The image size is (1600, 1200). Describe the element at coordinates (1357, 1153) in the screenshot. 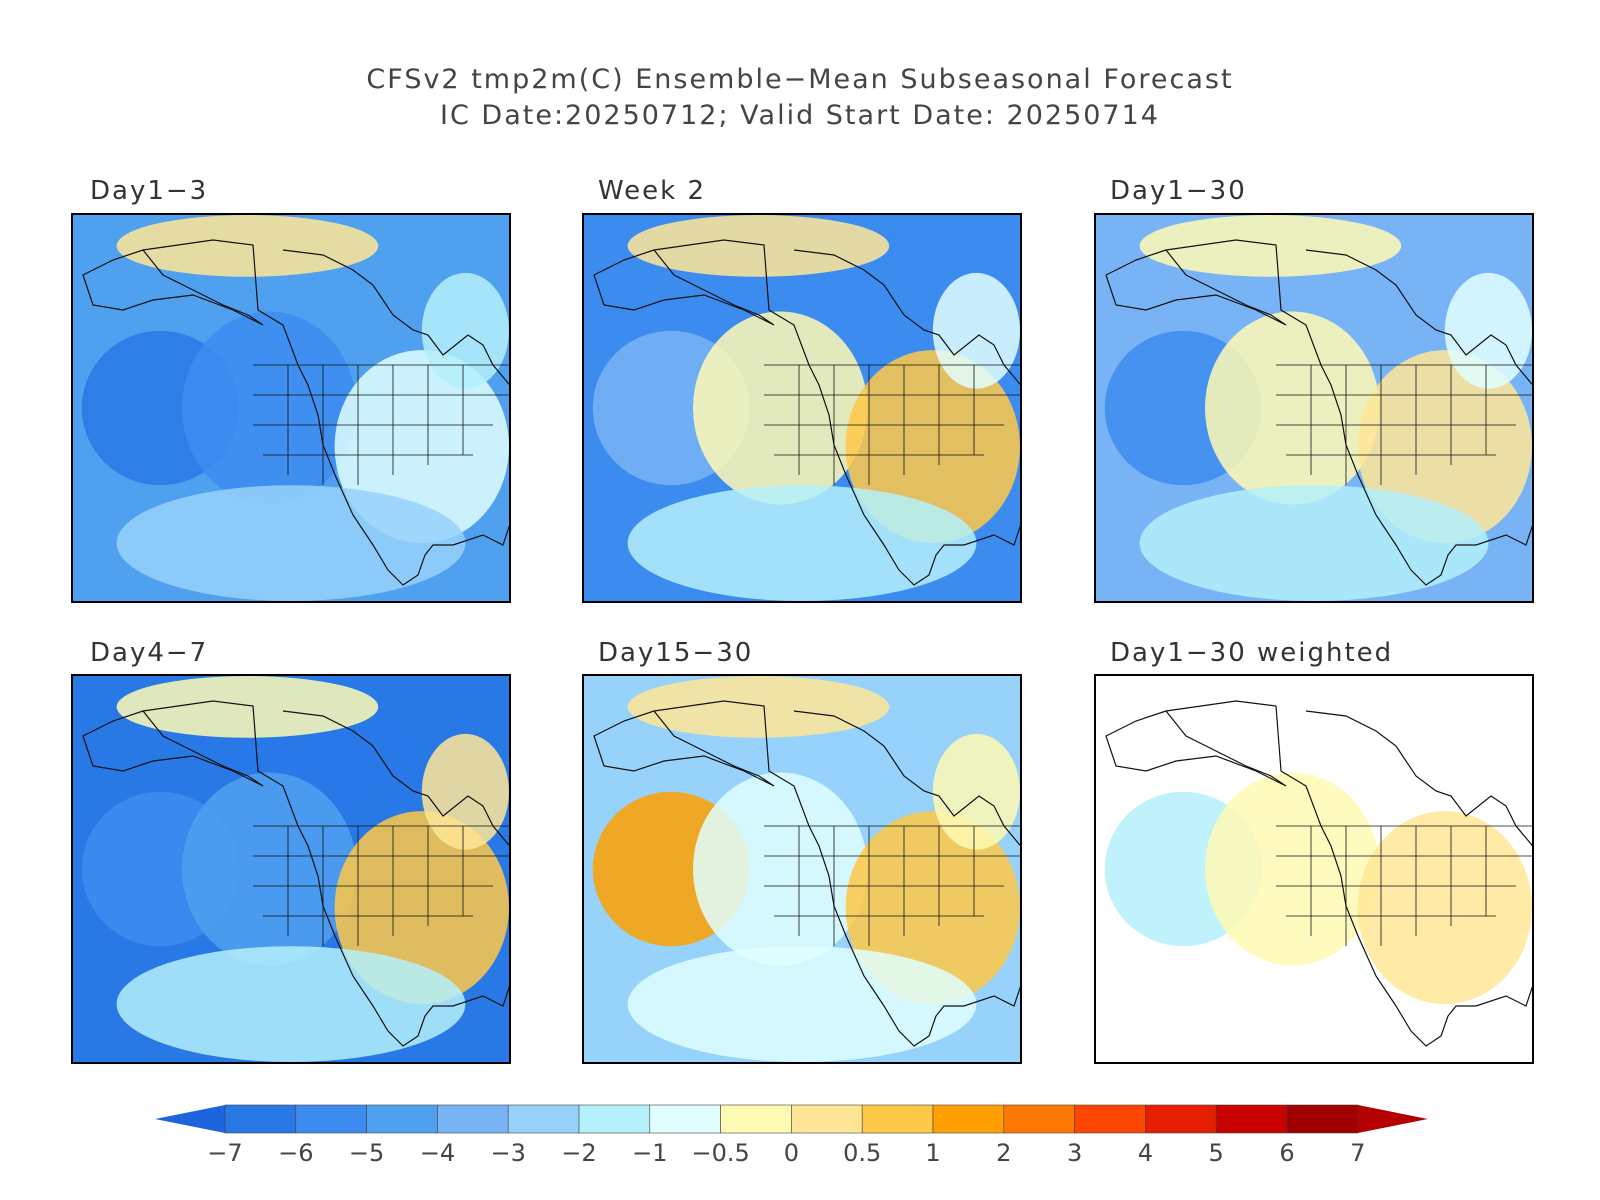

I see `colorbar-tick-label: 7` at that location.